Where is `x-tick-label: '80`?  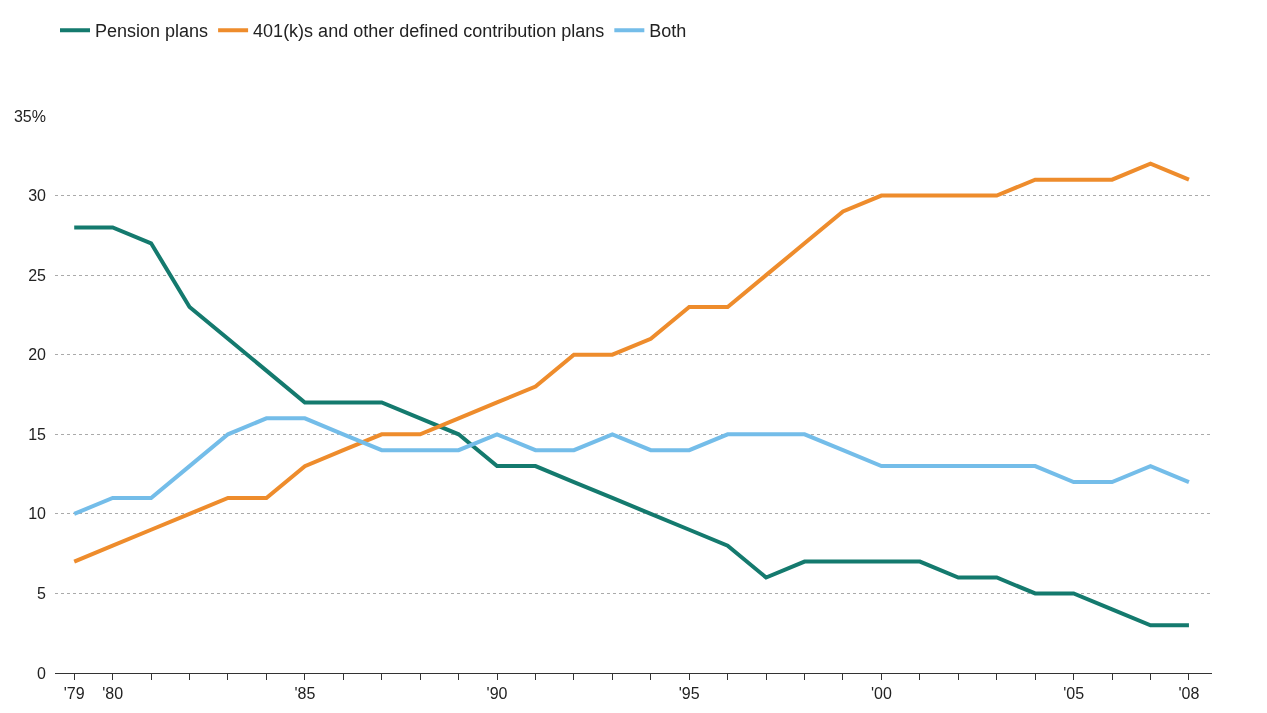 x-tick-label: '80 is located at coordinates (113, 694).